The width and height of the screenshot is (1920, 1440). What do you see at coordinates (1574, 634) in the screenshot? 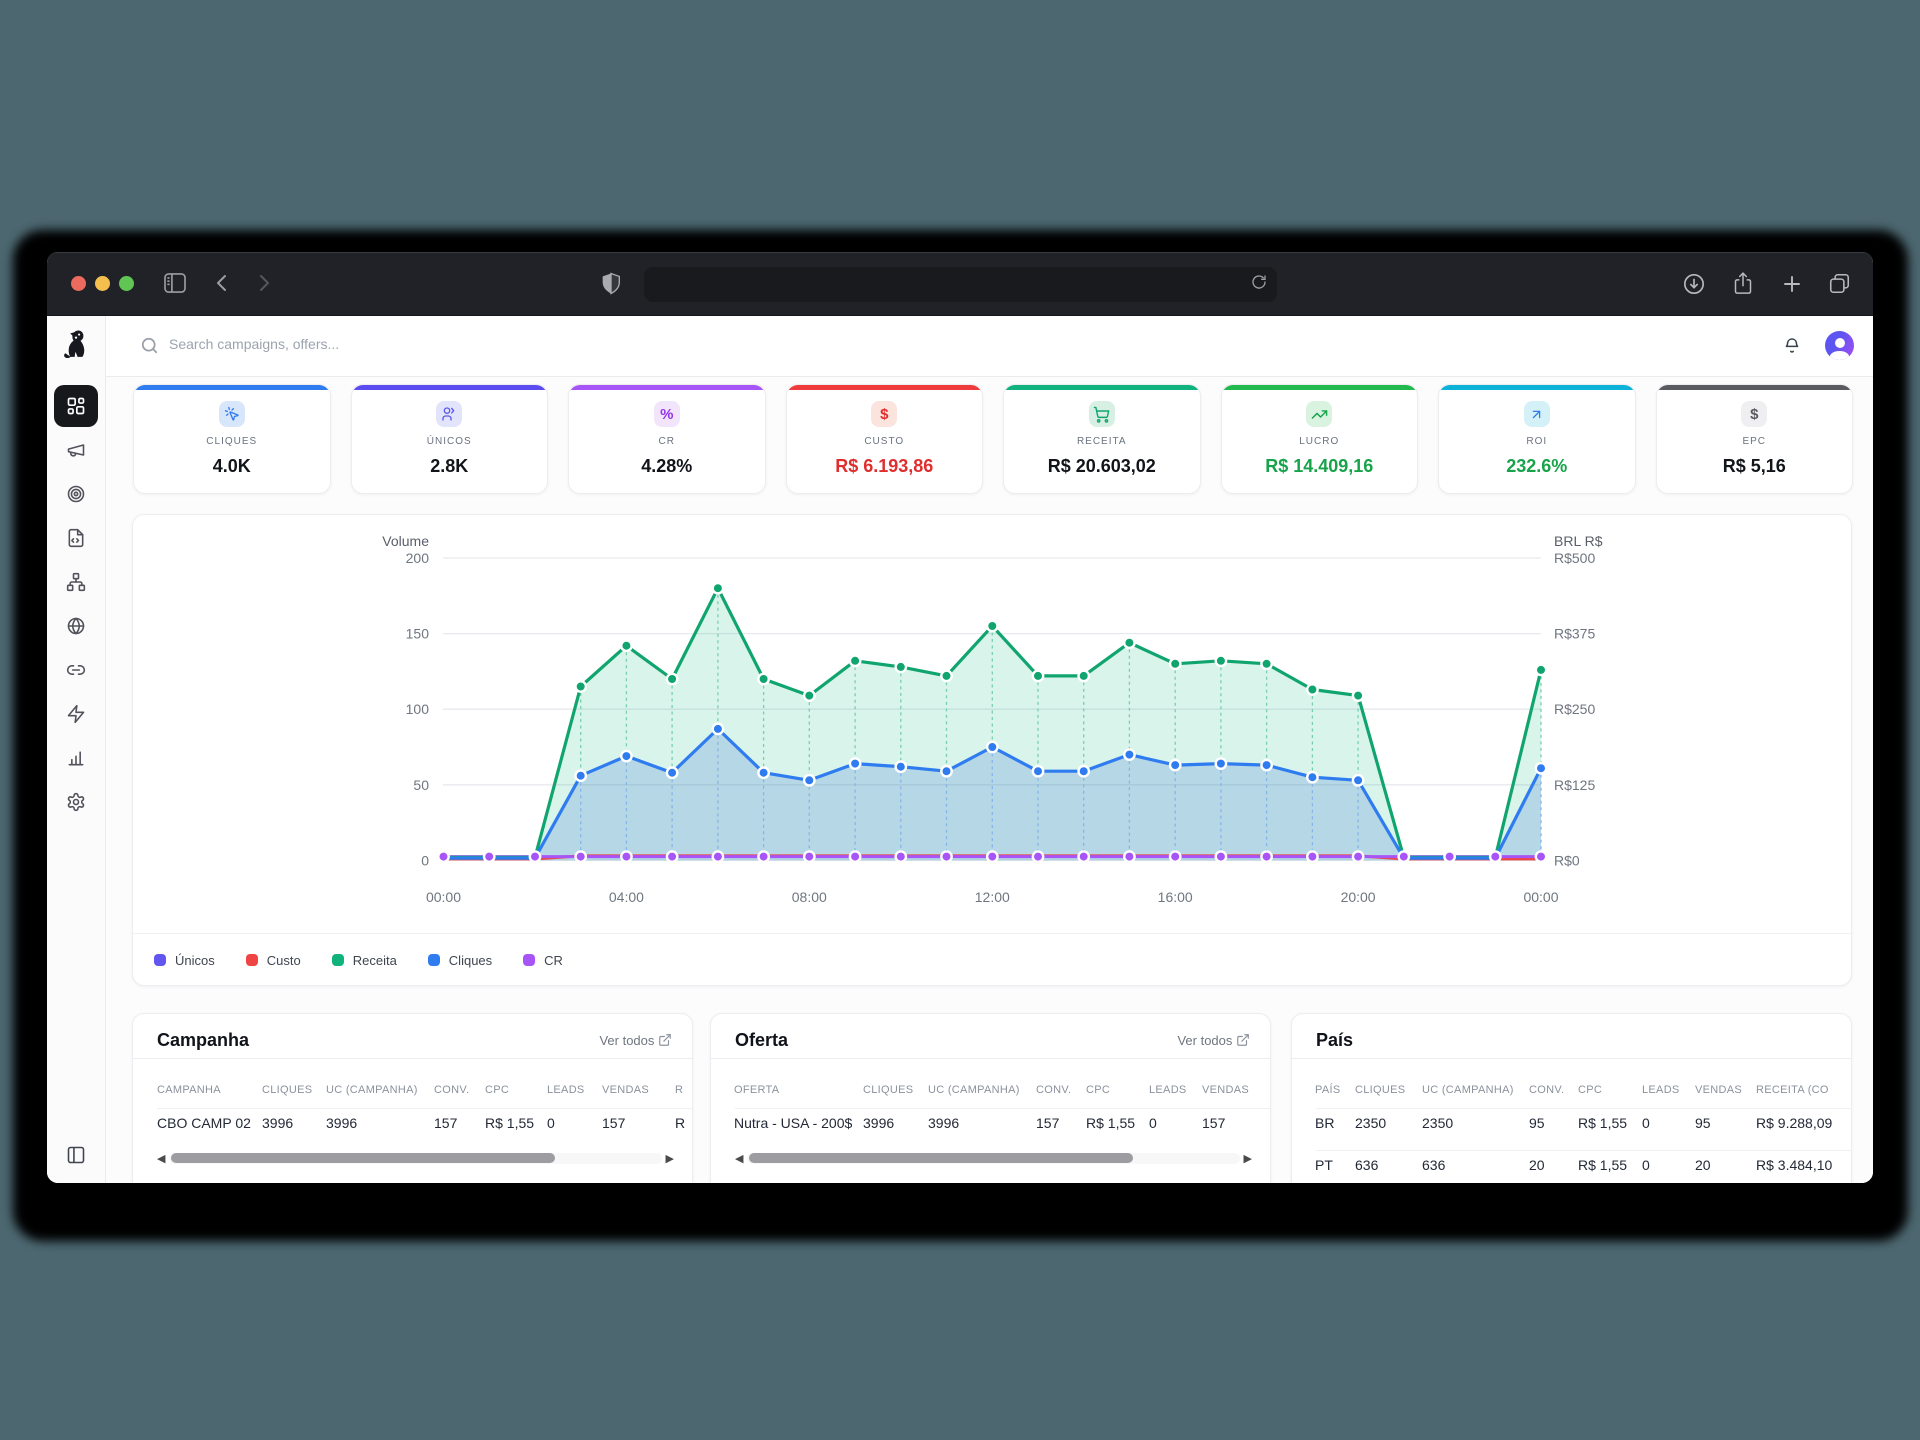
I see `svg-text: R$375` at bounding box center [1574, 634].